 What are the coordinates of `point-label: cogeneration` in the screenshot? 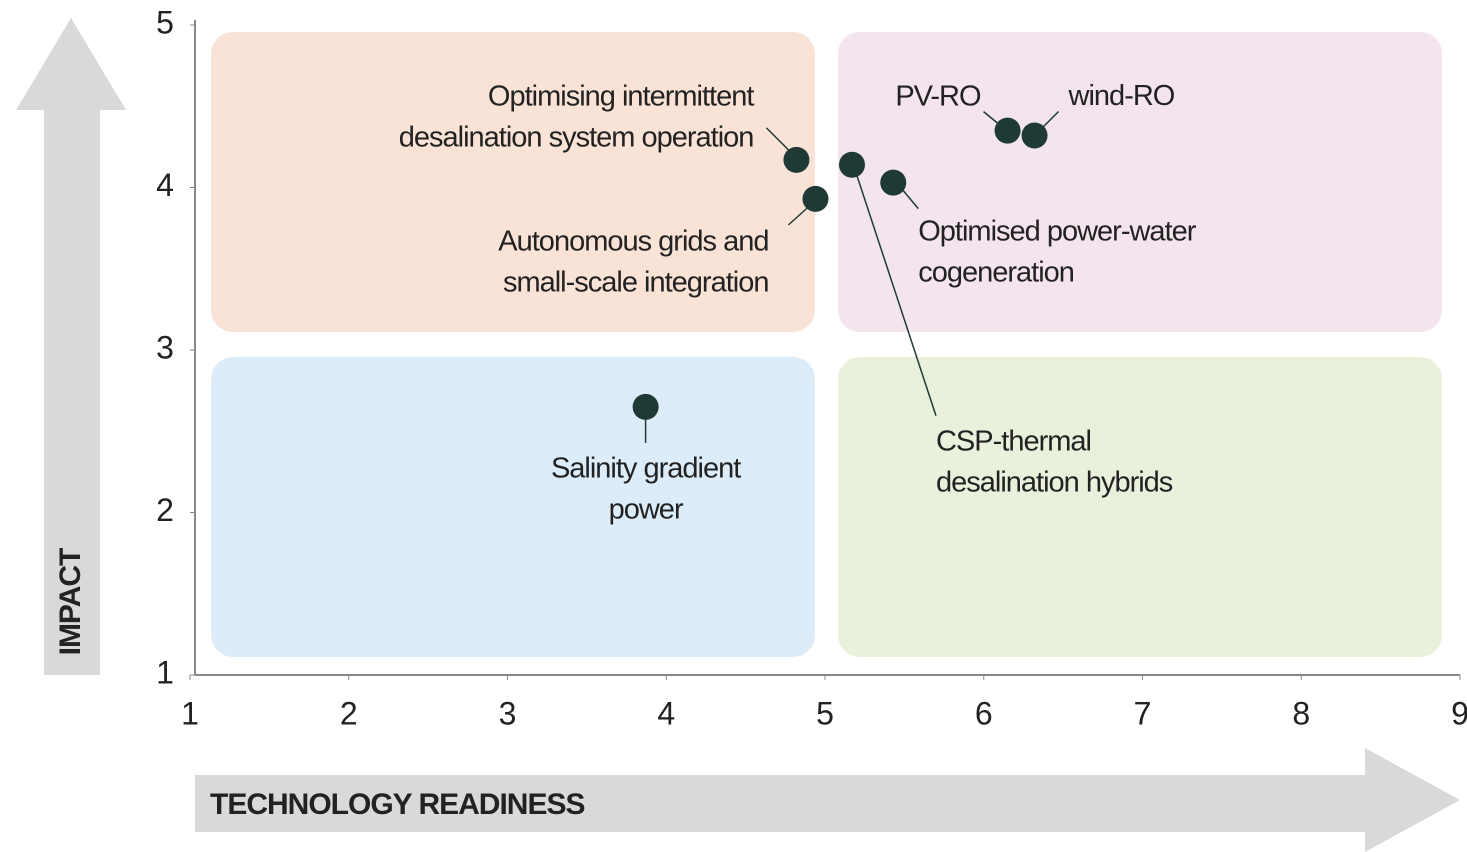 It's located at (996, 272).